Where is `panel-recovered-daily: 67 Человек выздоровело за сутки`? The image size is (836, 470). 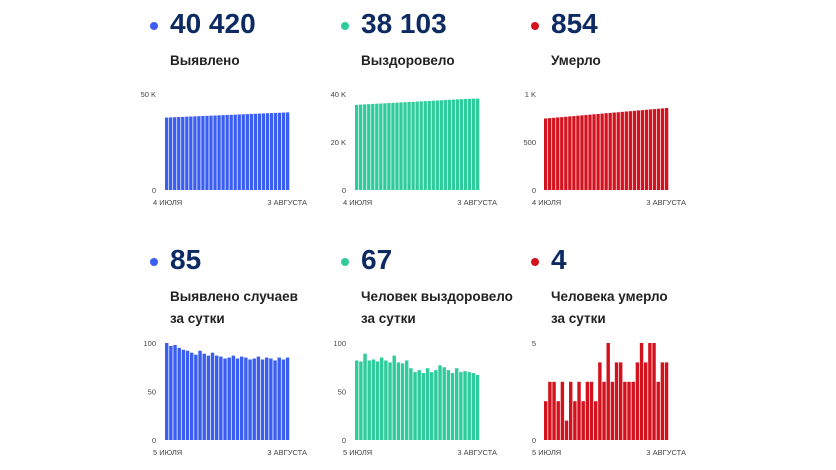 panel-recovered-daily: 67 Человек выздоровело за сутки is located at coordinates (436, 351).